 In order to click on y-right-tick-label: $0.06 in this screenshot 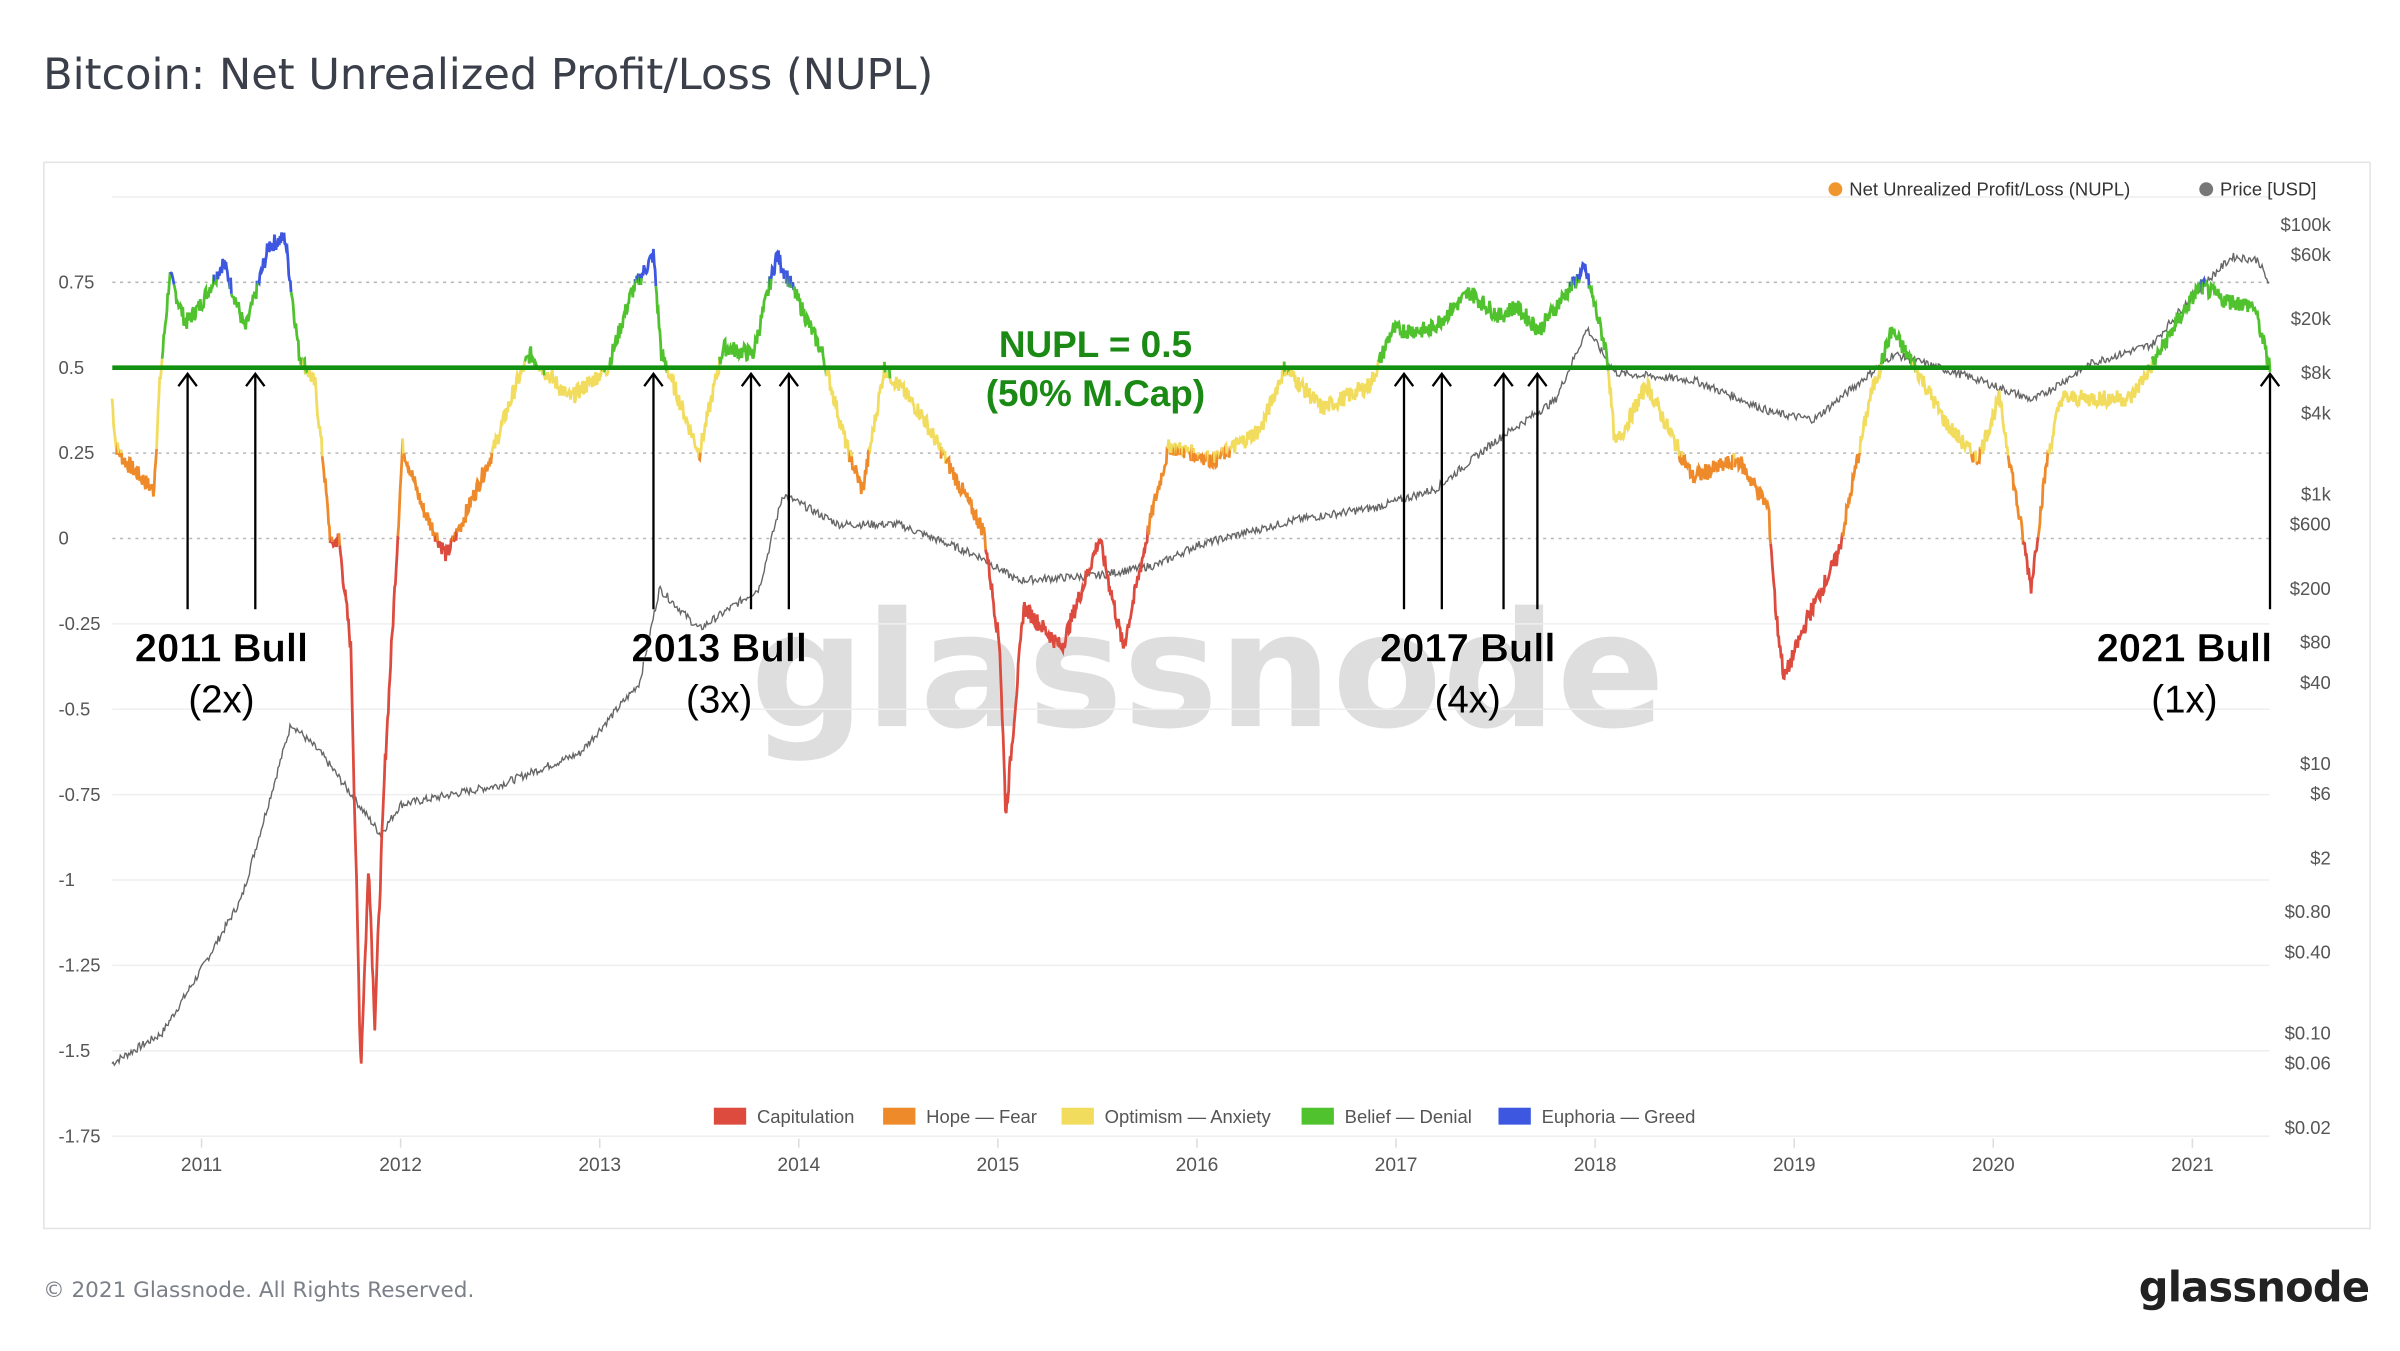, I will do `click(2308, 1063)`.